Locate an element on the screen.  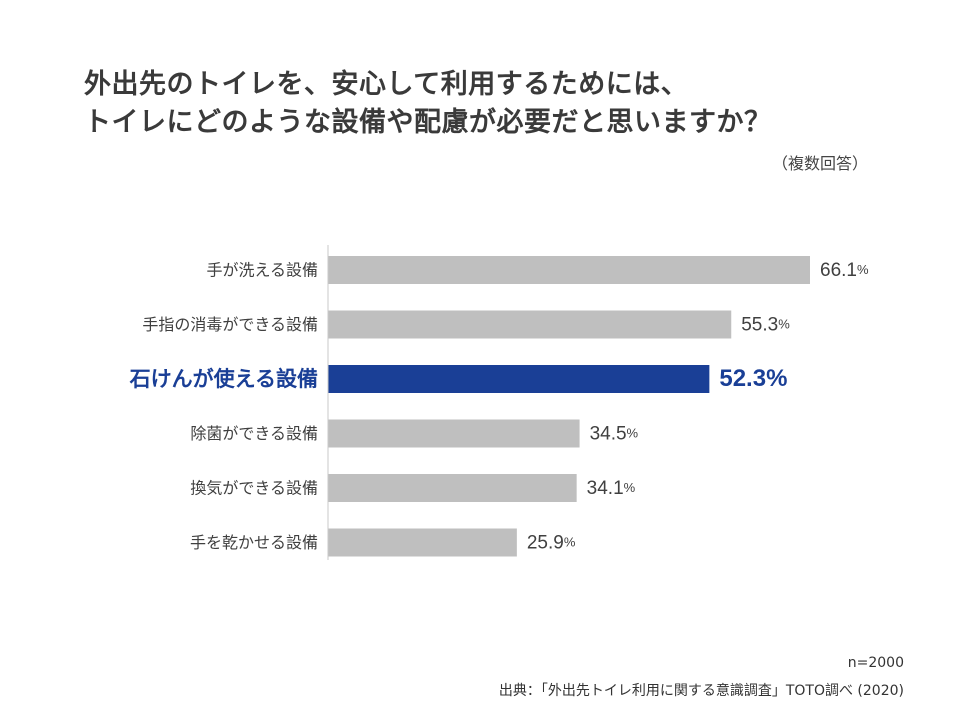
category-label: 手が洗える設備 is located at coordinates (262, 270).